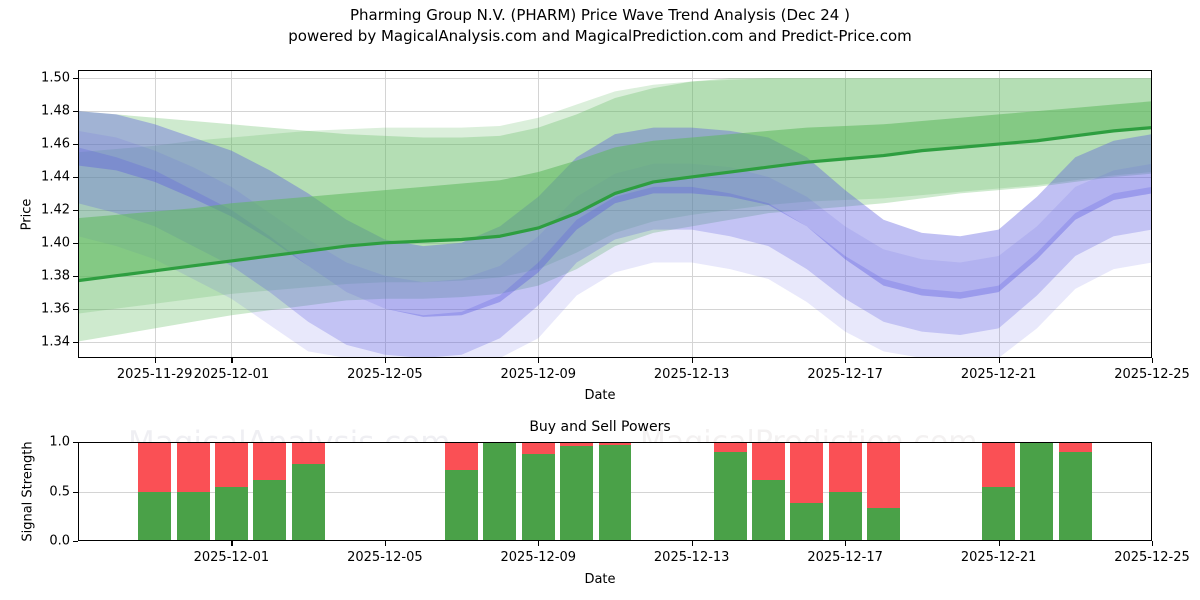  Describe the element at coordinates (55, 309) in the screenshot. I see `price-y-tick-label: 1.36` at that location.